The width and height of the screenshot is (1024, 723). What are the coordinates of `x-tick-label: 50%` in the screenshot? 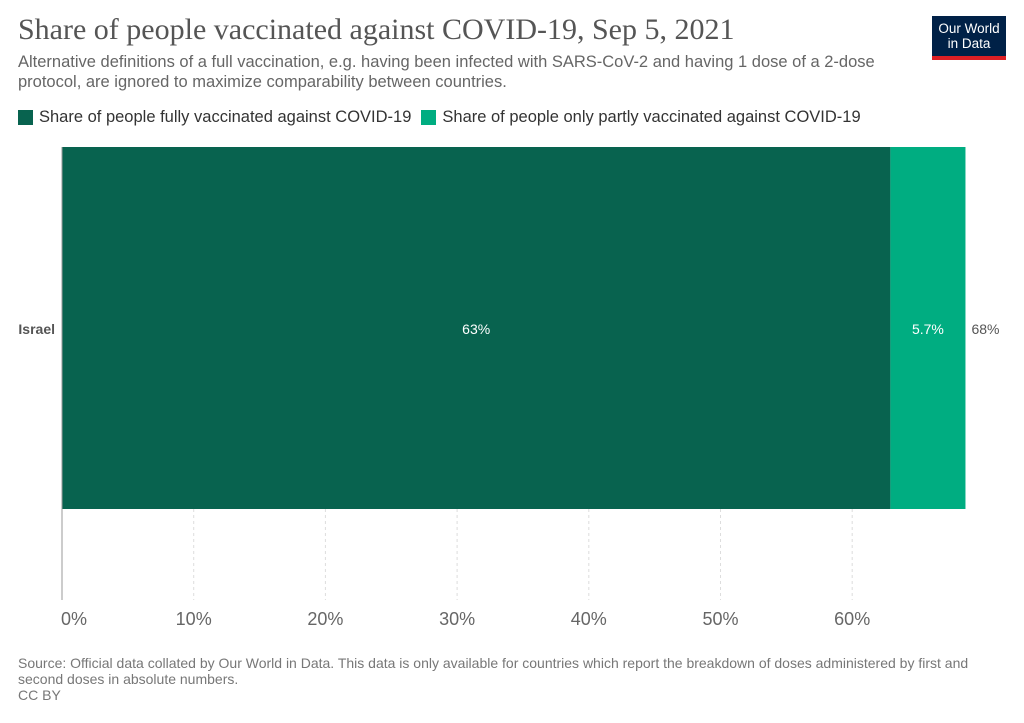 It's located at (720, 619).